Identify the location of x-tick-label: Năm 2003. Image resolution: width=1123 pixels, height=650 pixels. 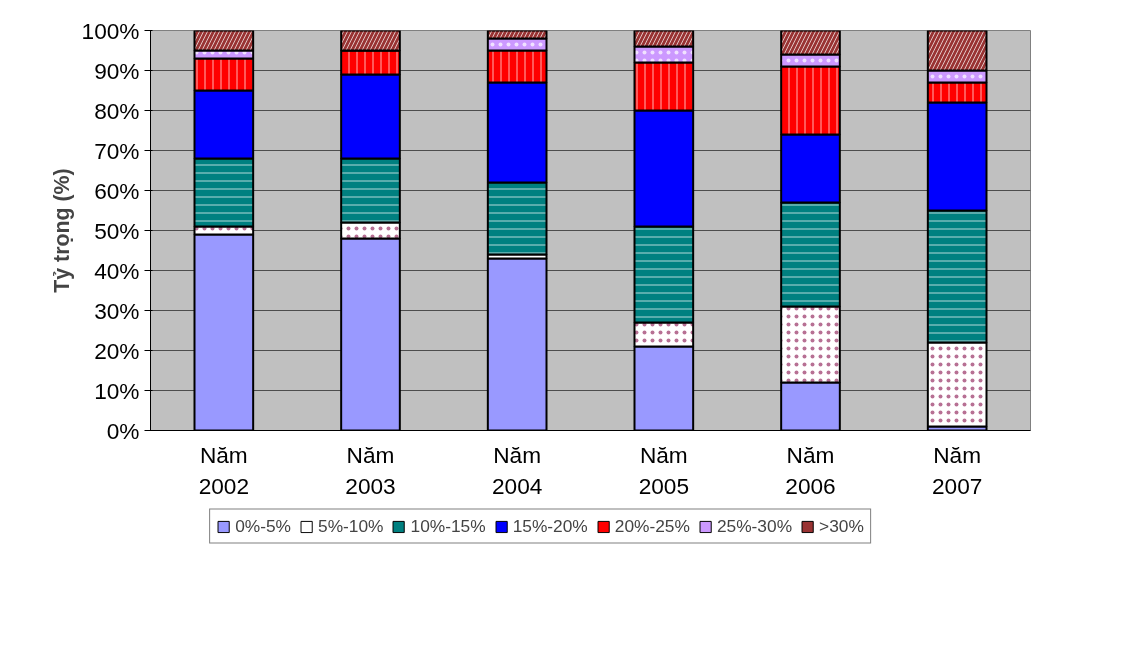
(370, 470).